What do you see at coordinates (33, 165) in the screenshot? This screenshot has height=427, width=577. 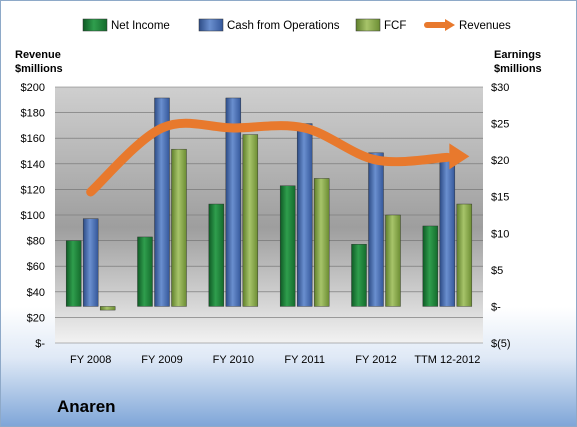 I see `left-tick-label: $140` at bounding box center [33, 165].